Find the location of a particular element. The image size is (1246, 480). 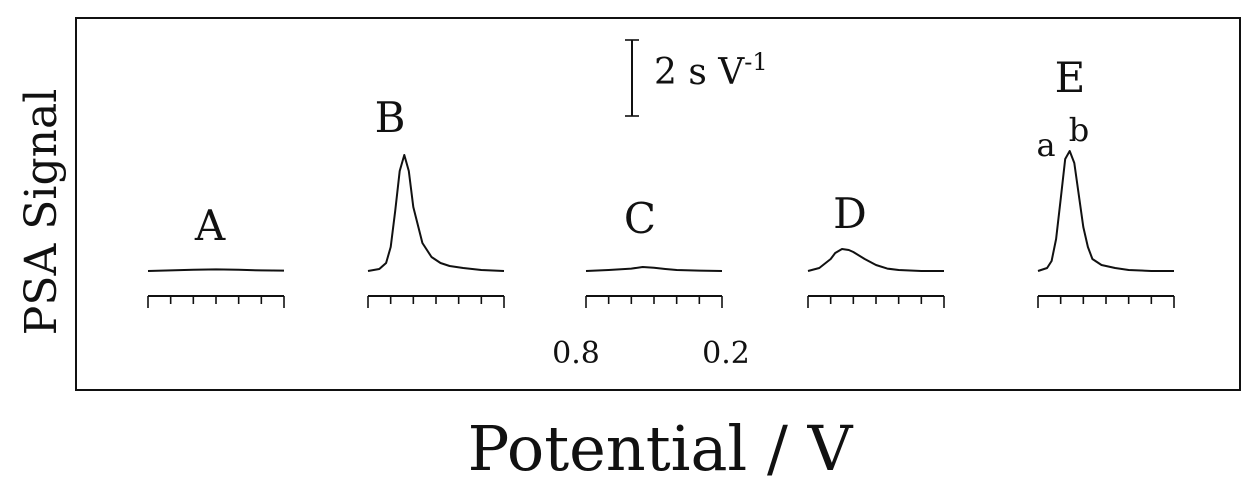

trace-d is located at coordinates (875, 260).